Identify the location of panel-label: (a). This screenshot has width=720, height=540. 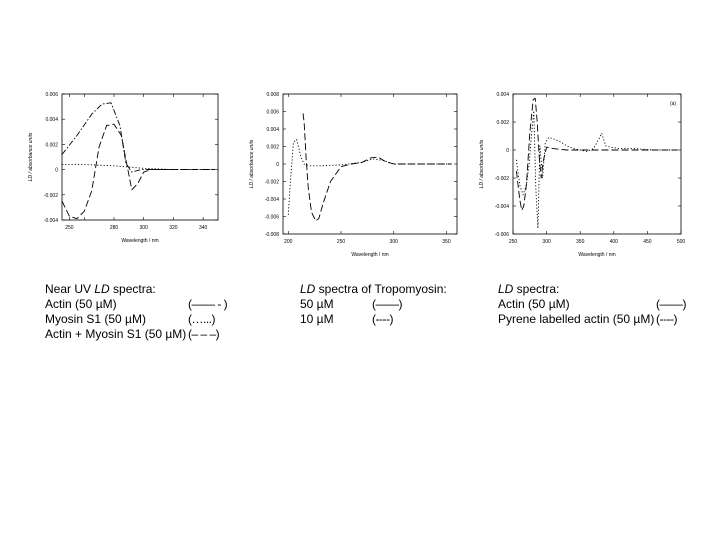
(673, 104).